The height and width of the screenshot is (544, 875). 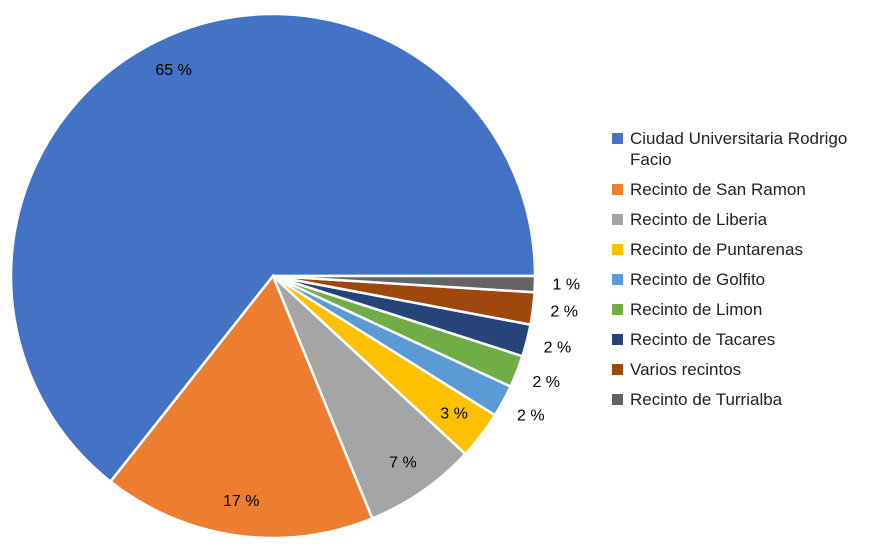 I want to click on legend-label: Varios recintos, so click(x=686, y=369).